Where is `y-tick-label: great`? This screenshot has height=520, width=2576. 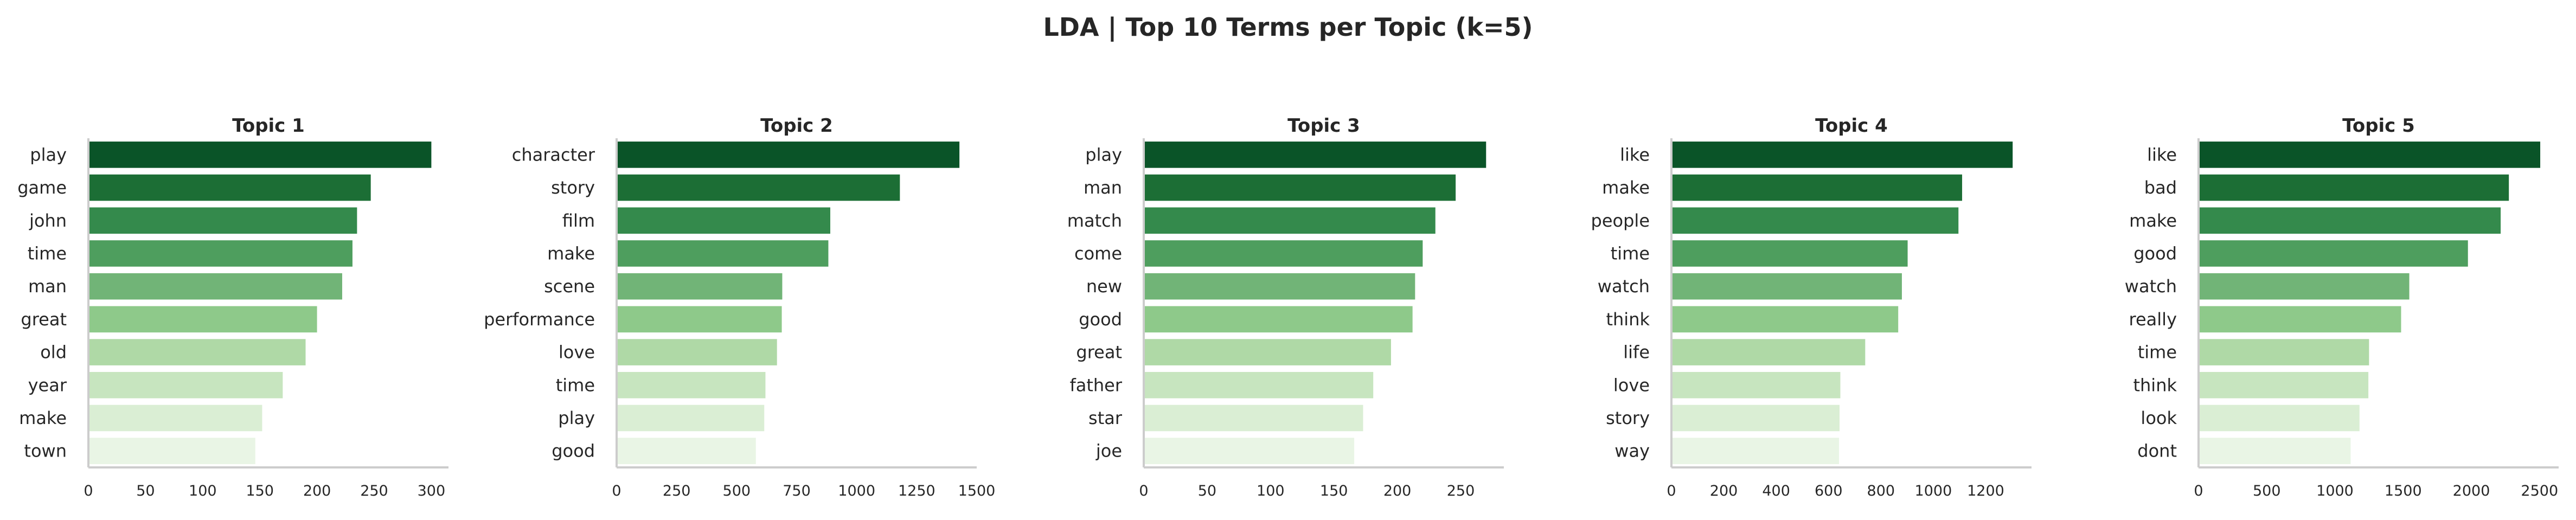 y-tick-label: great is located at coordinates (44, 319).